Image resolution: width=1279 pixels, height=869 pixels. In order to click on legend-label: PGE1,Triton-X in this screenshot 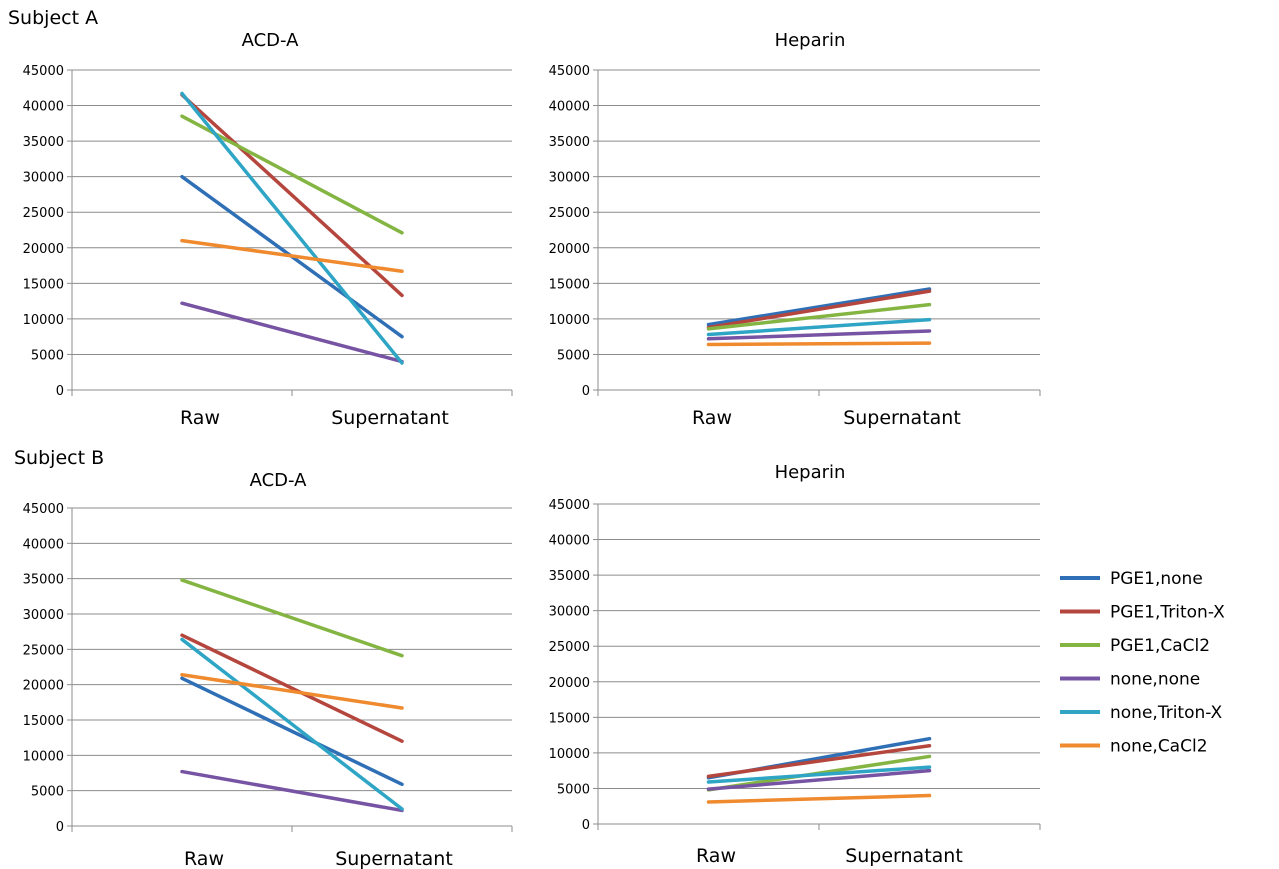, I will do `click(1167, 613)`.